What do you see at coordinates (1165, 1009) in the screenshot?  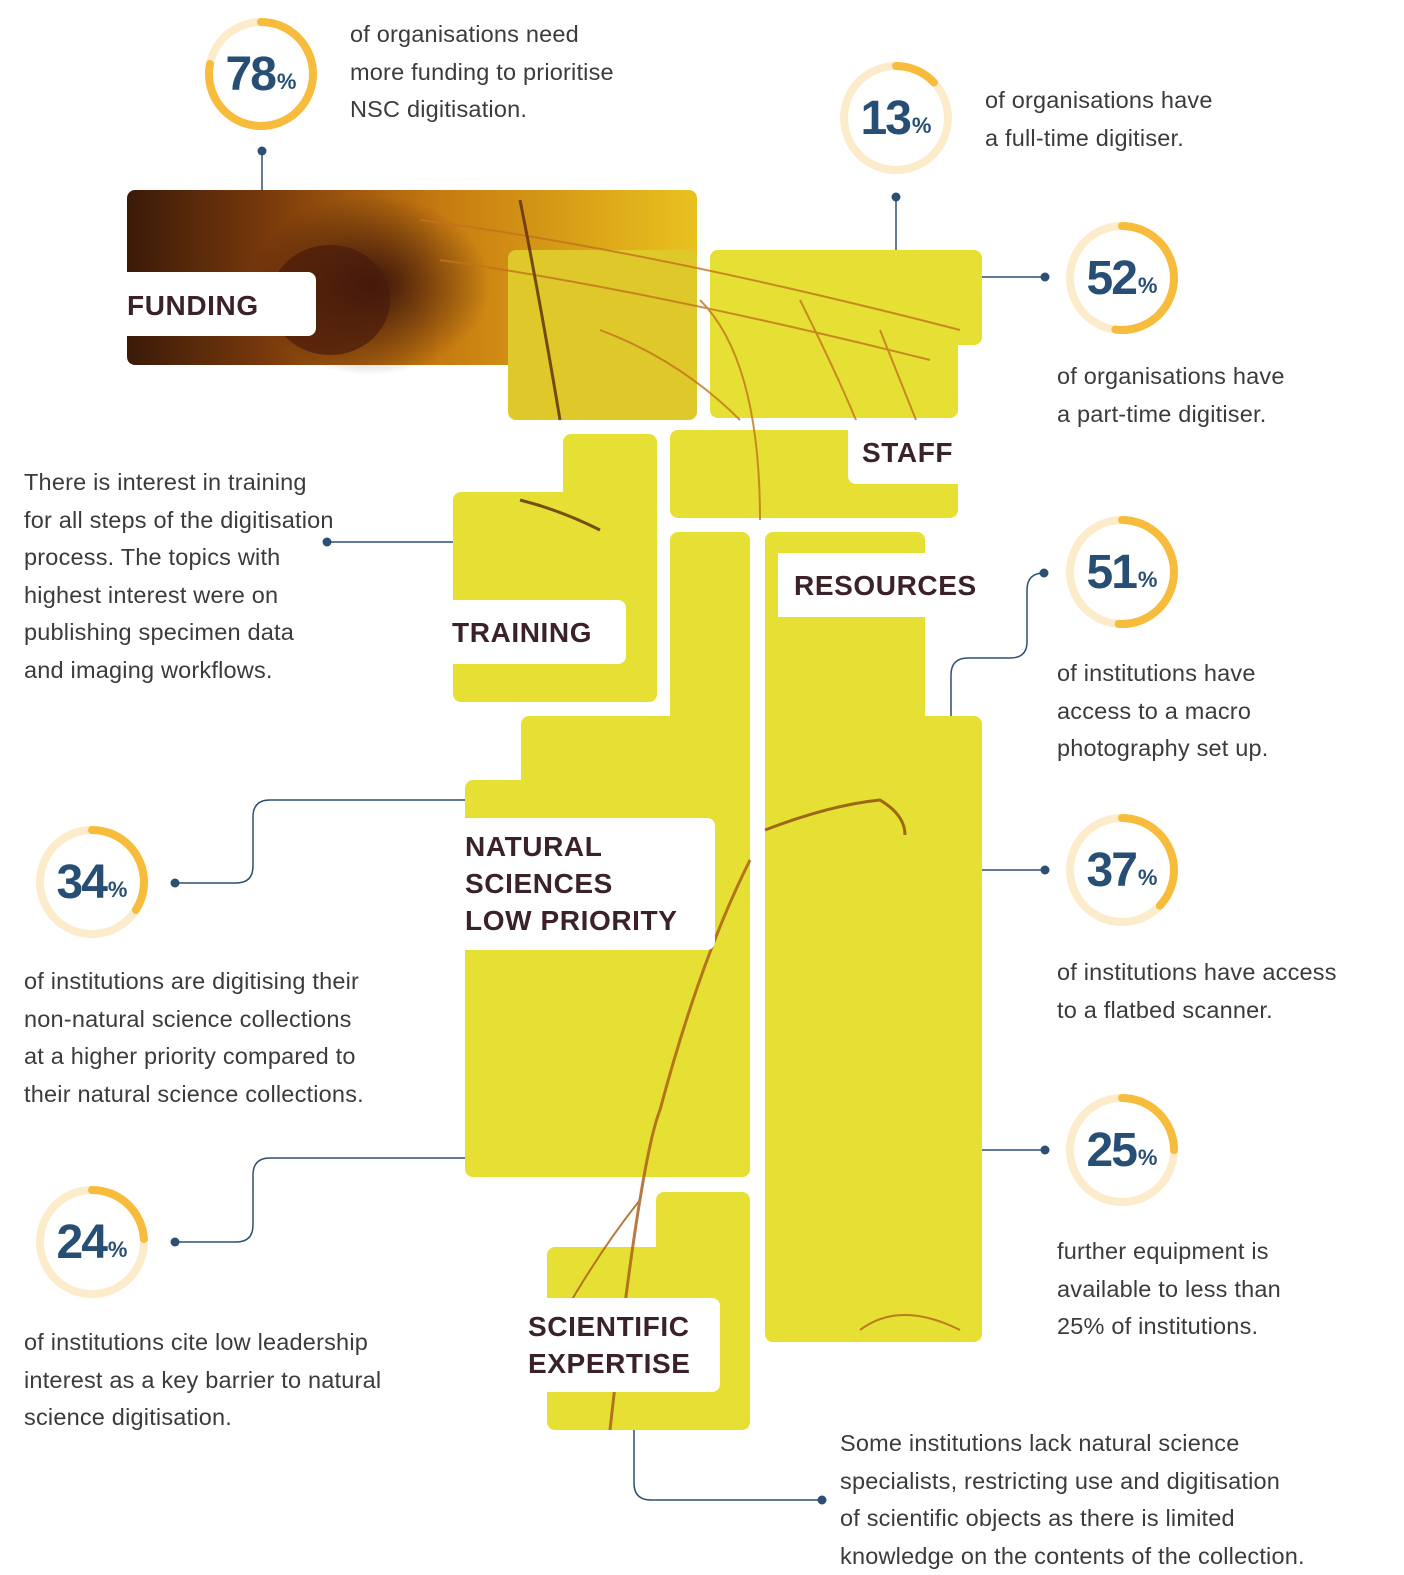 I see `caption-line: to a flatbed scanner.` at bounding box center [1165, 1009].